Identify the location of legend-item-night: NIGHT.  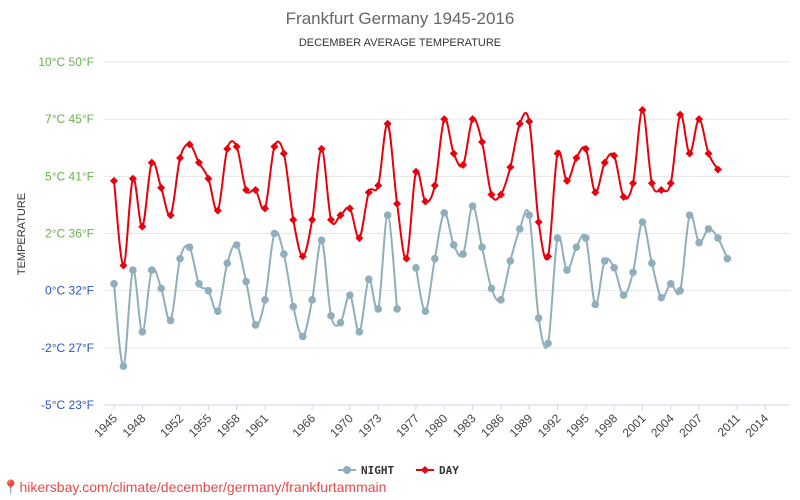
(366, 470).